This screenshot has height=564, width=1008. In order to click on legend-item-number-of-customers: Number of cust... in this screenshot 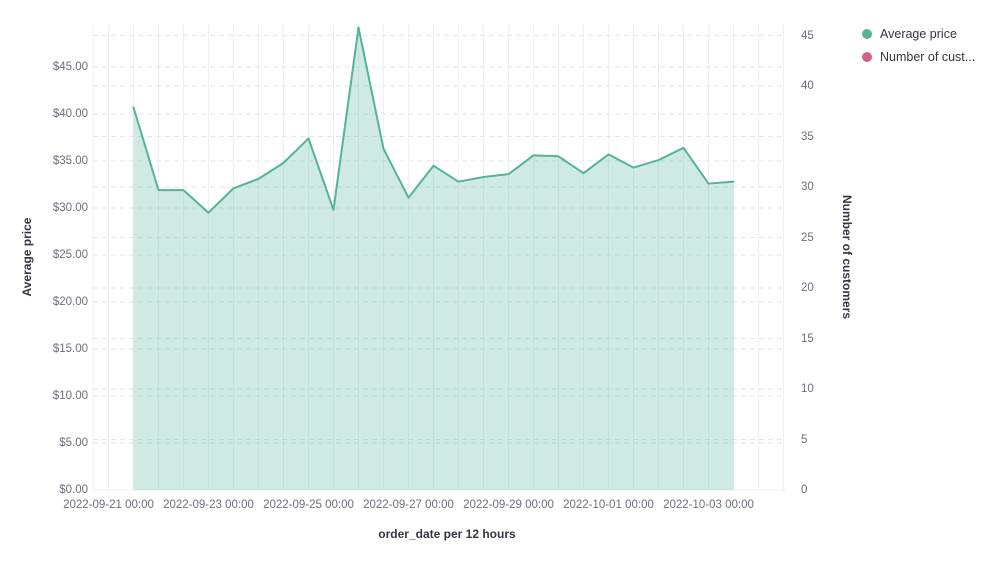, I will do `click(918, 56)`.